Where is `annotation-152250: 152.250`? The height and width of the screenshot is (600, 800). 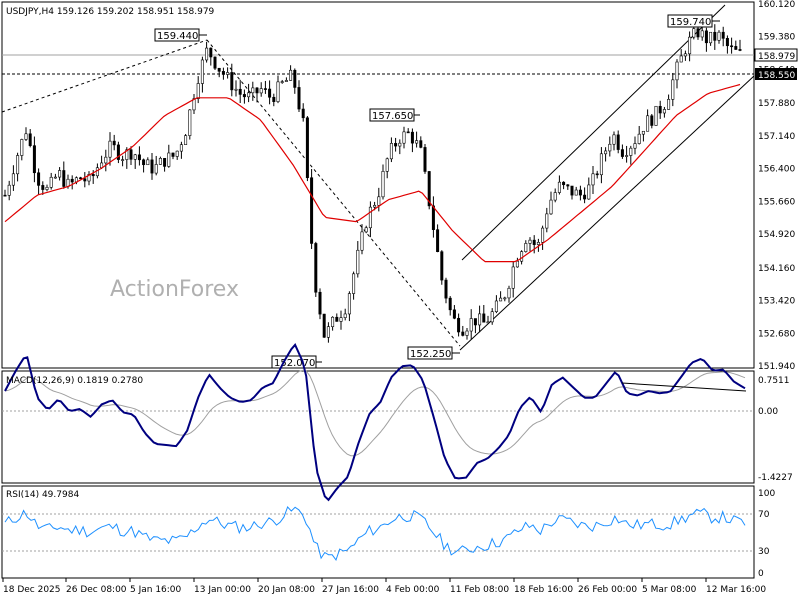
annotation-152250: 152.250 is located at coordinates (433, 353).